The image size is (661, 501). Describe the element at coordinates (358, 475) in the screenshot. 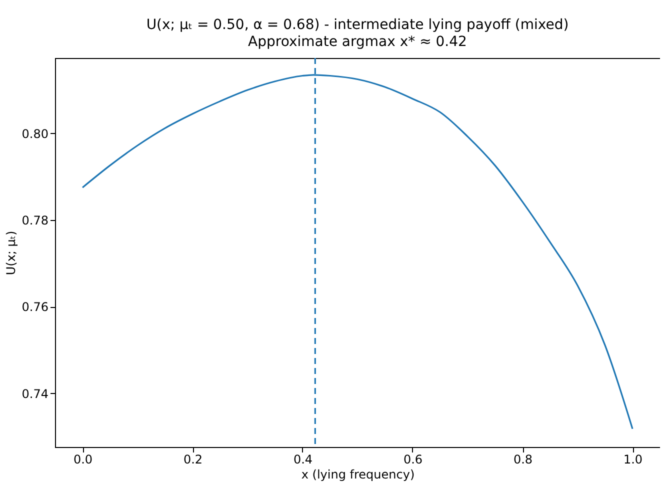

I see `x-axis-title: x (lying frequency)` at that location.